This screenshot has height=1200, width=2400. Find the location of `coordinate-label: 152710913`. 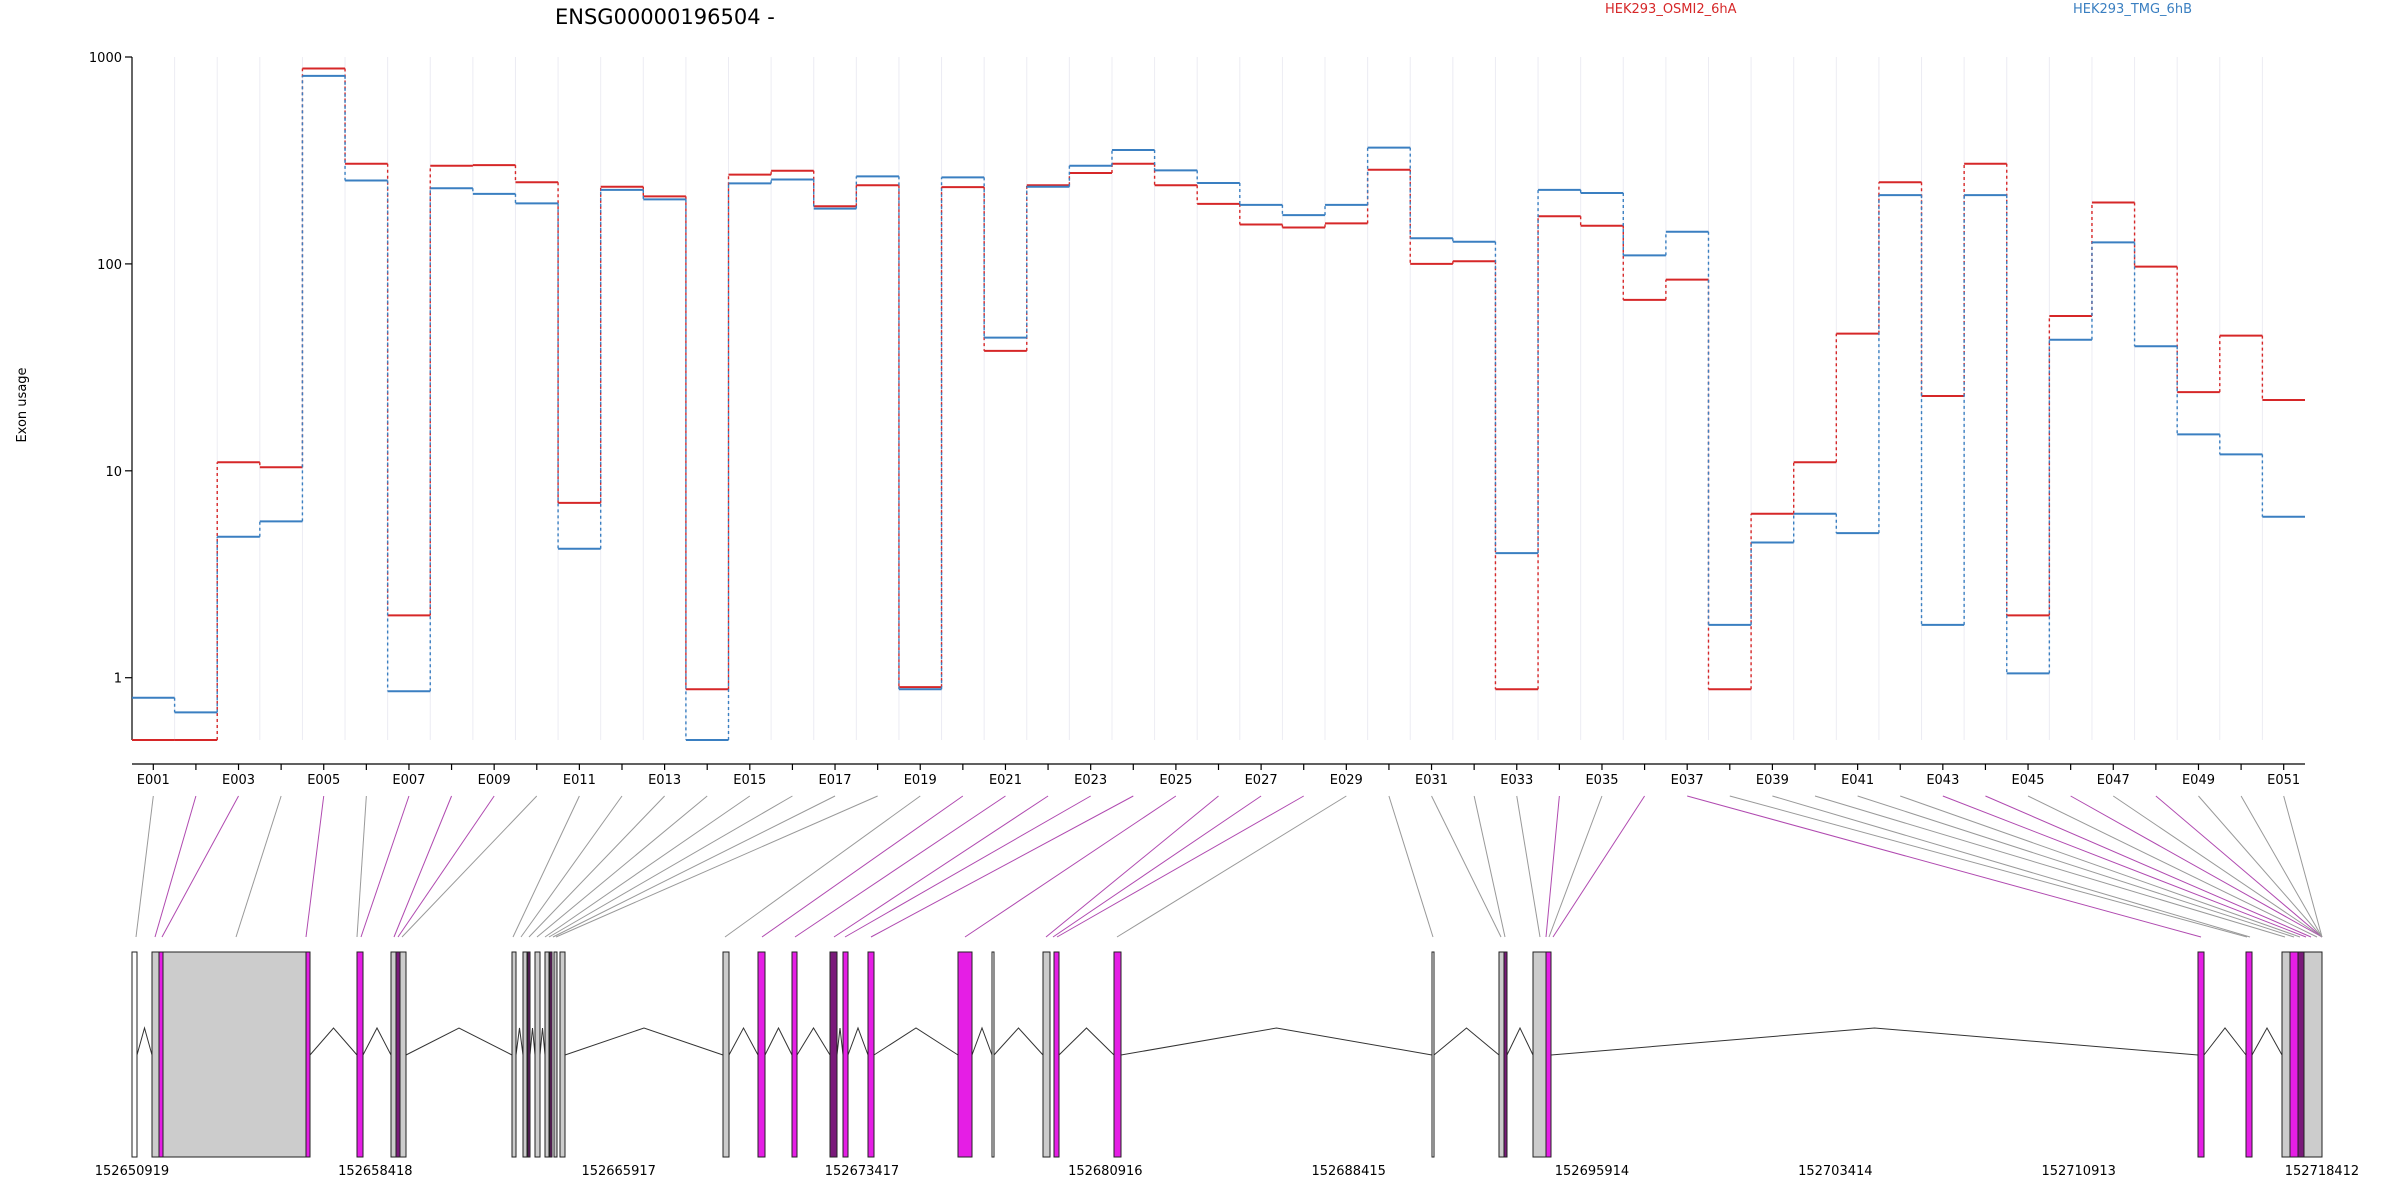

coordinate-label: 152710913 is located at coordinates (2078, 1171).